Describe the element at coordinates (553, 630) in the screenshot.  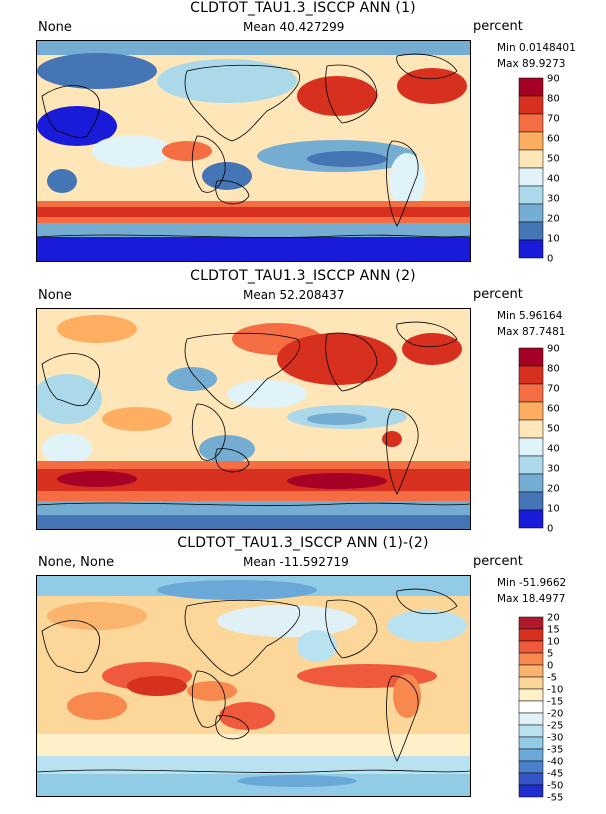
I see `colorbar-tick-label: 15` at that location.